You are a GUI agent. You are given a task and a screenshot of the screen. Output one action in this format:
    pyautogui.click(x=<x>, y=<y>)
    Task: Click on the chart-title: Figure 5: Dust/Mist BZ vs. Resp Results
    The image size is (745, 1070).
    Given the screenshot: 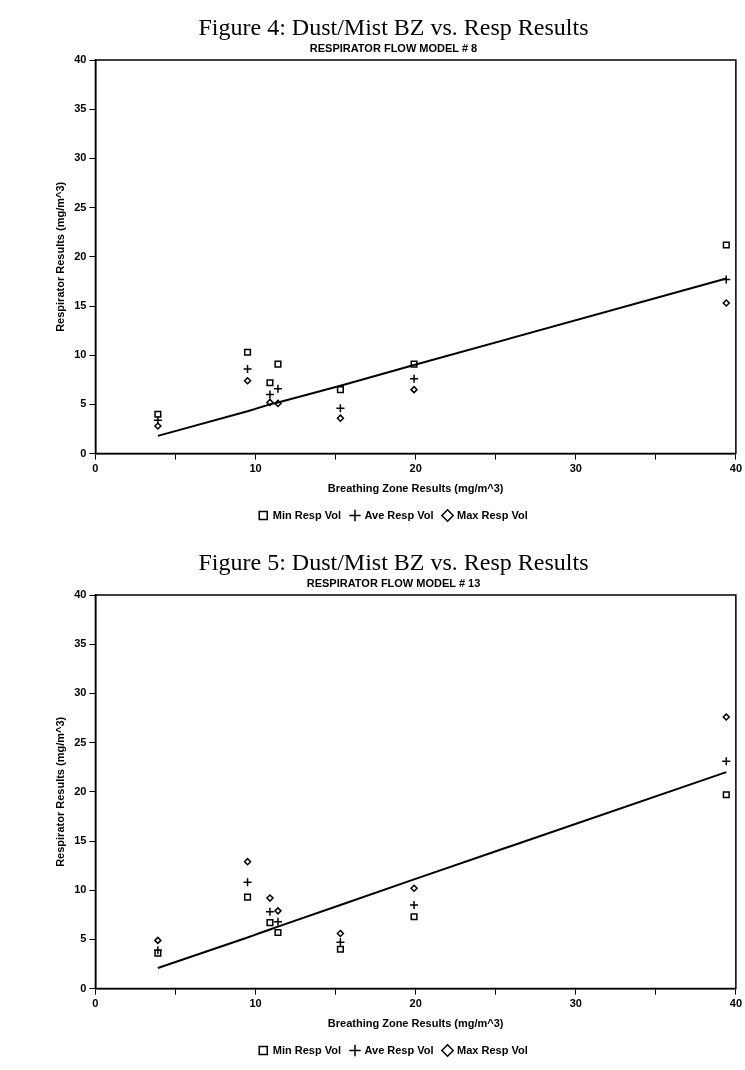 What is the action you would take?
    pyautogui.click(x=393, y=561)
    